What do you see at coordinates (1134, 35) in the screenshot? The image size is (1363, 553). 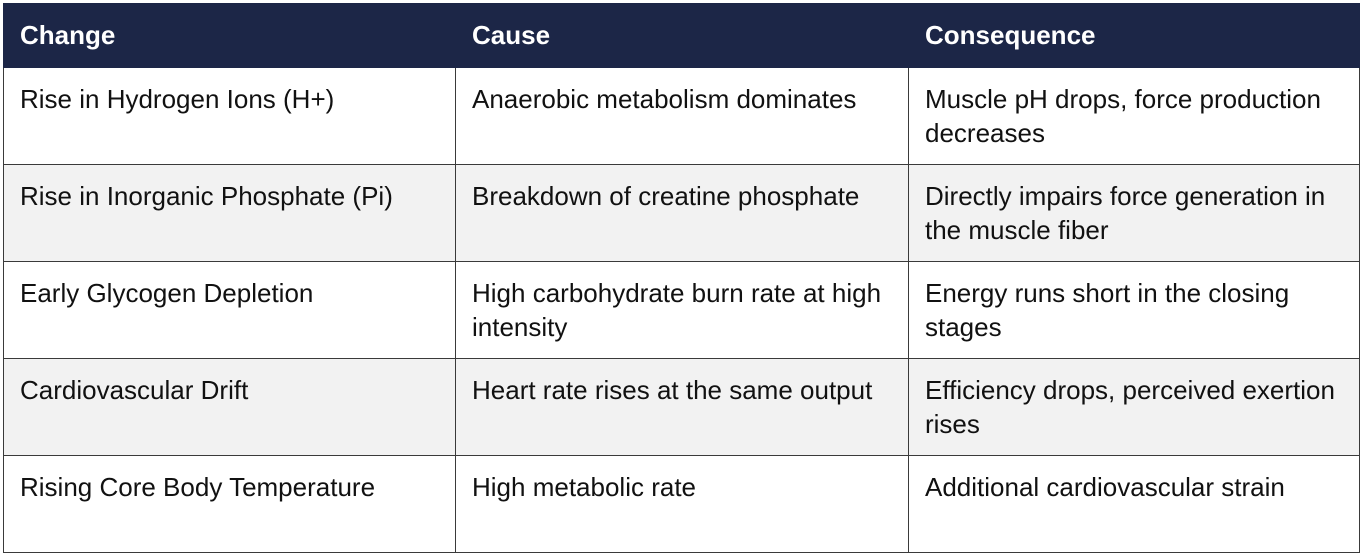 I see `column-header-consequence: Consequence` at bounding box center [1134, 35].